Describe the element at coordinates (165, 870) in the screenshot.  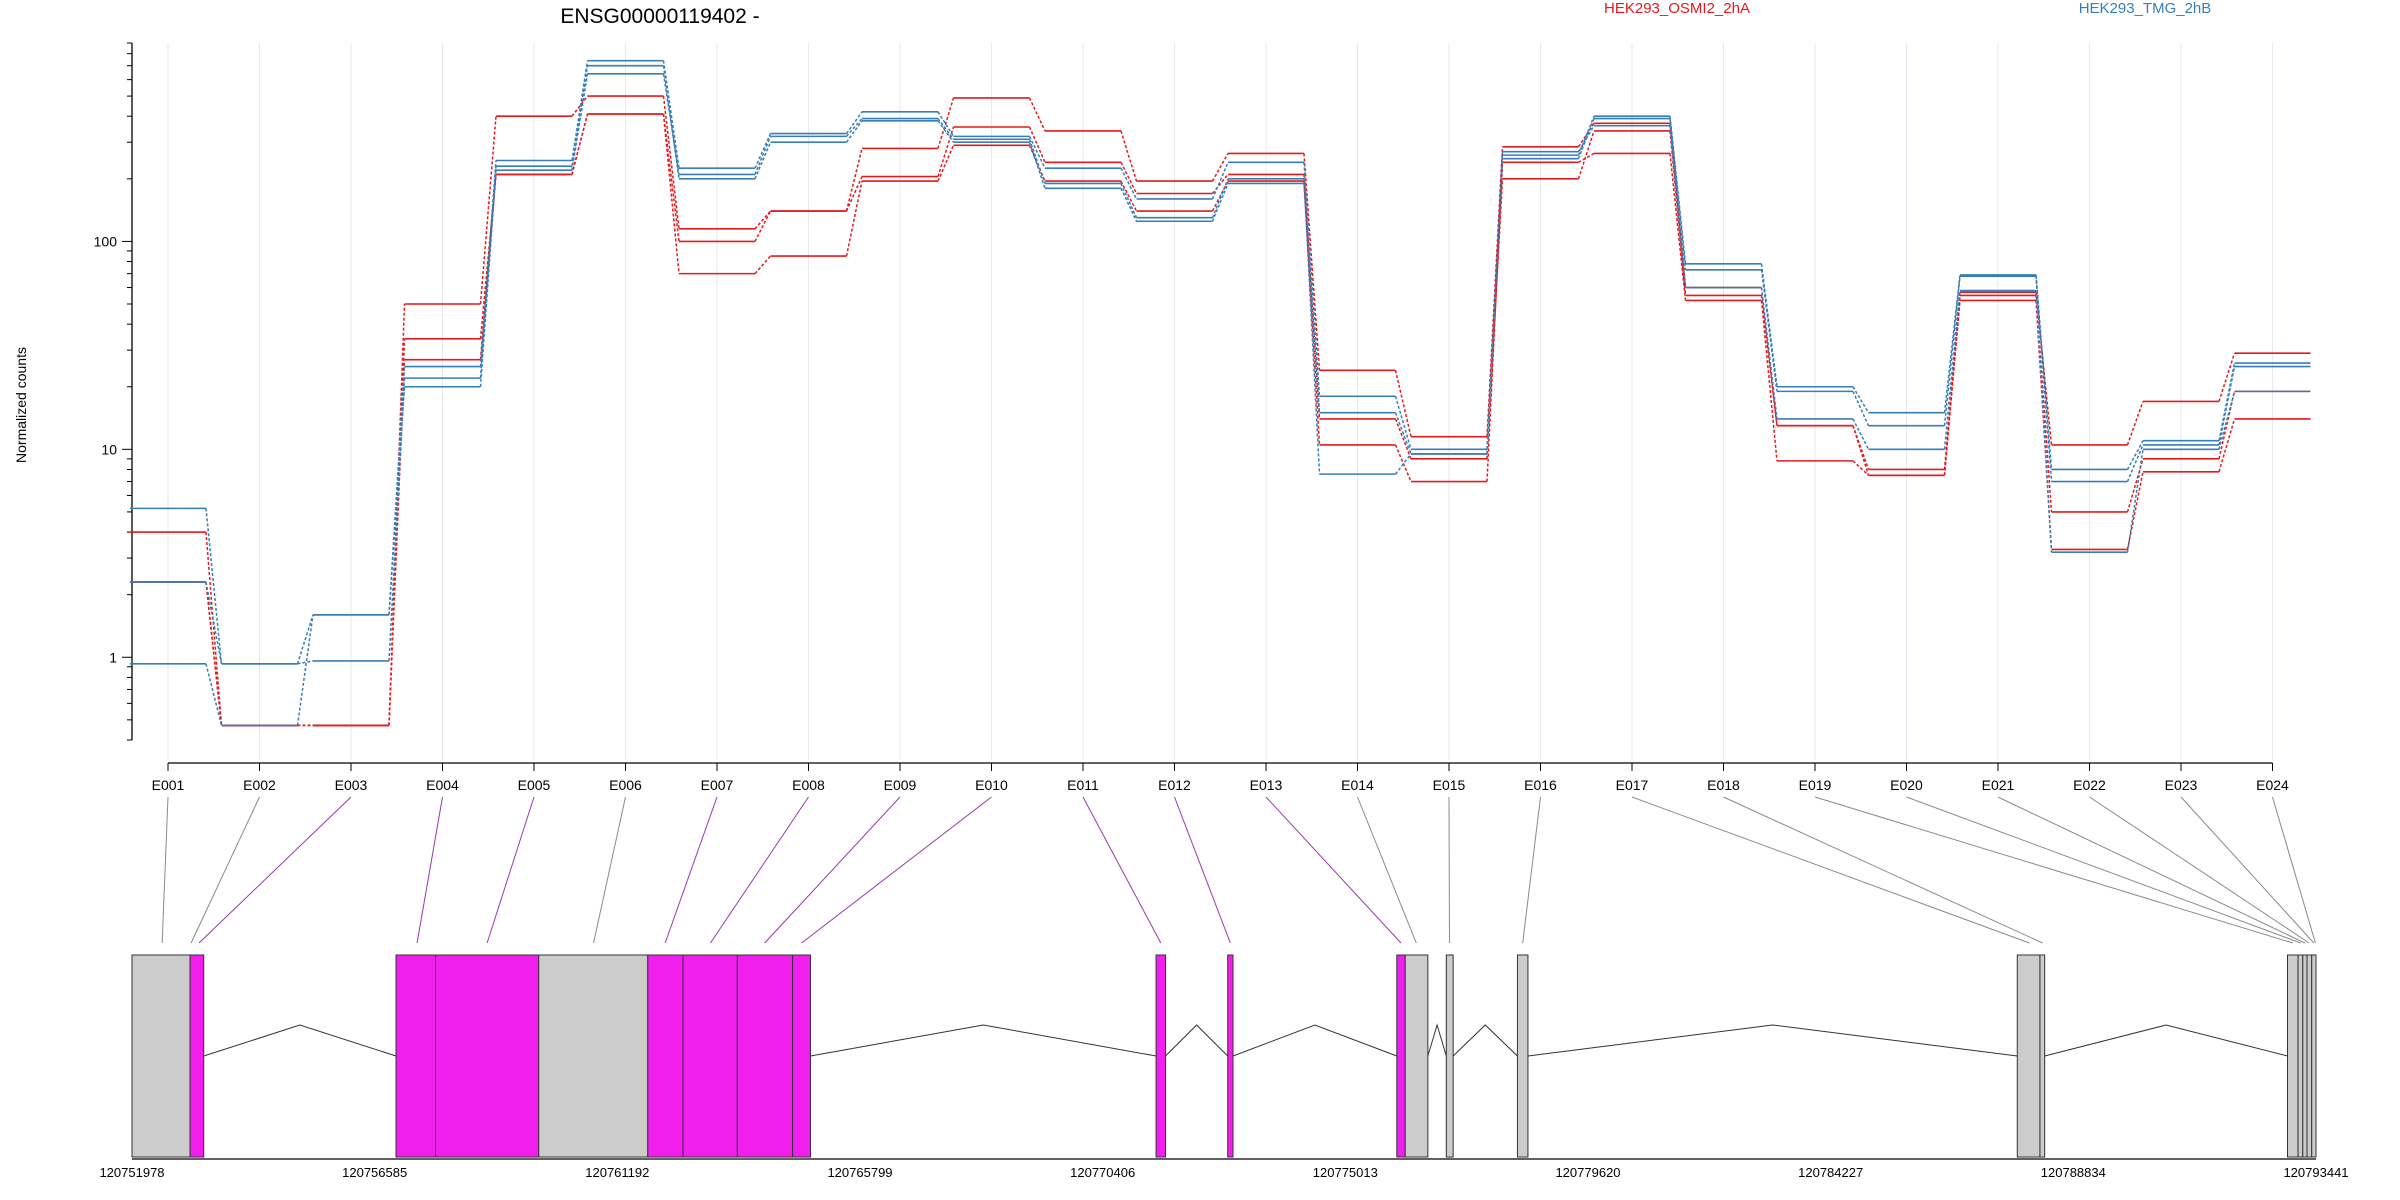
I see `link-e001` at that location.